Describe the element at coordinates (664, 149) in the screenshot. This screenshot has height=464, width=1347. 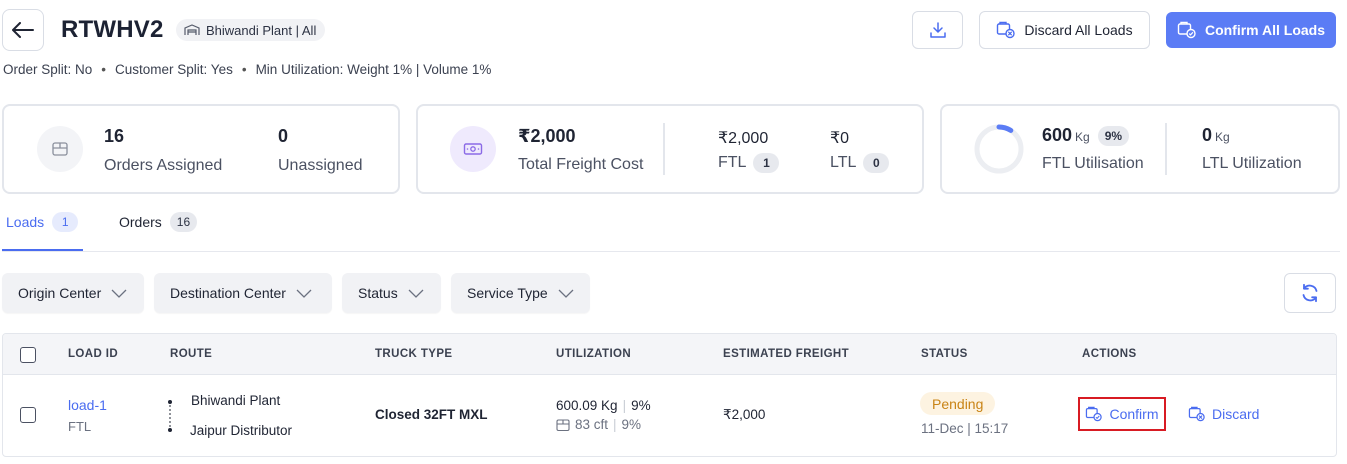
I see `divider` at that location.